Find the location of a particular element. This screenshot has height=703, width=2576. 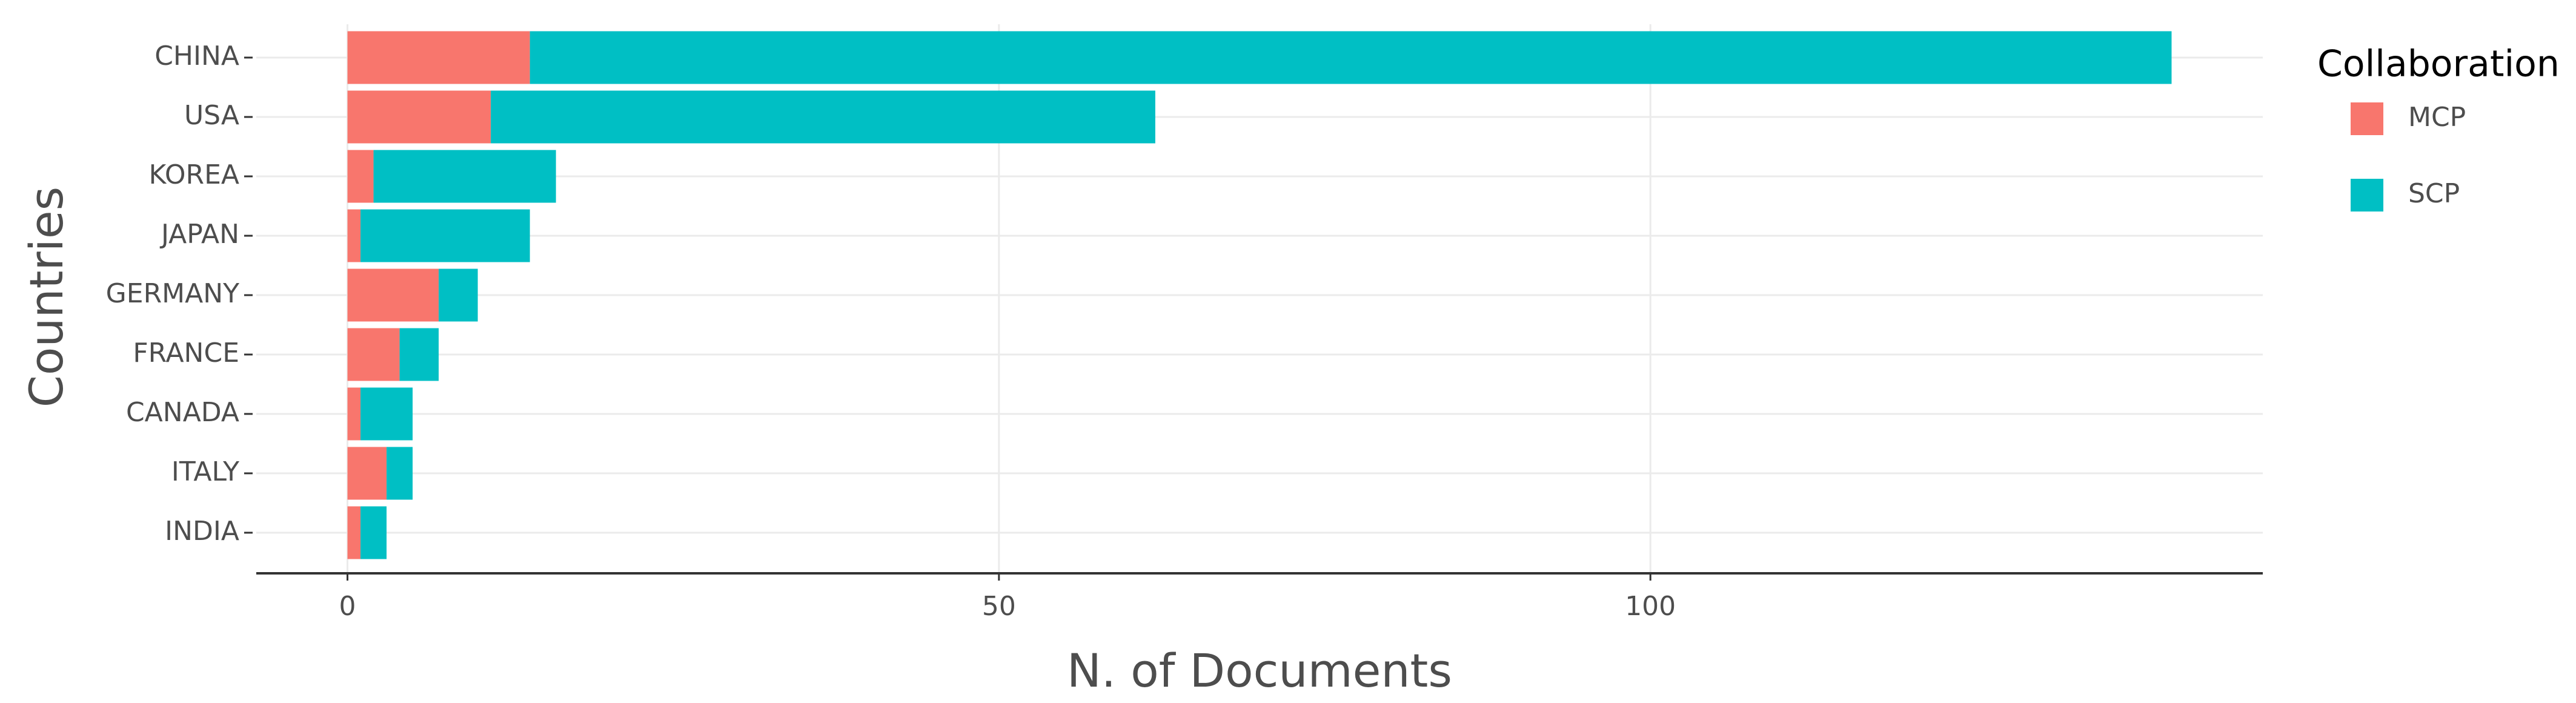

y-tick-label: ITALY is located at coordinates (205, 471).